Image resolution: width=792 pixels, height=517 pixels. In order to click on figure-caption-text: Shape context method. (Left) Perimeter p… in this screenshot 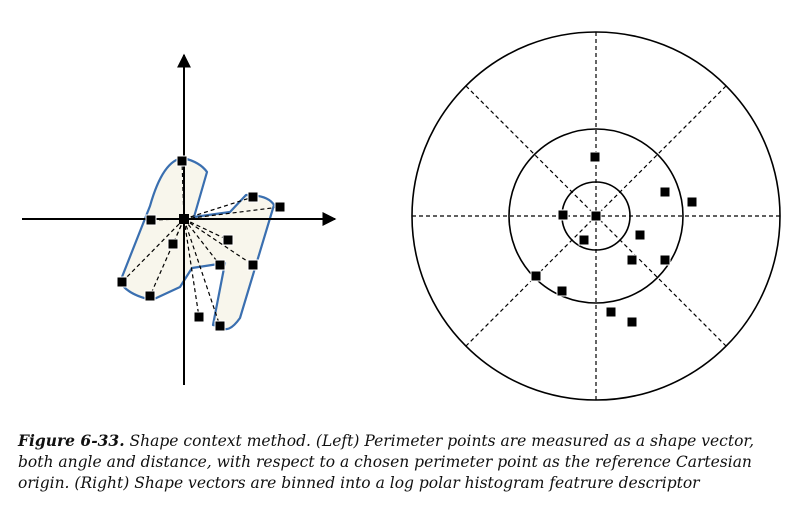, I will do `click(386, 462)`.